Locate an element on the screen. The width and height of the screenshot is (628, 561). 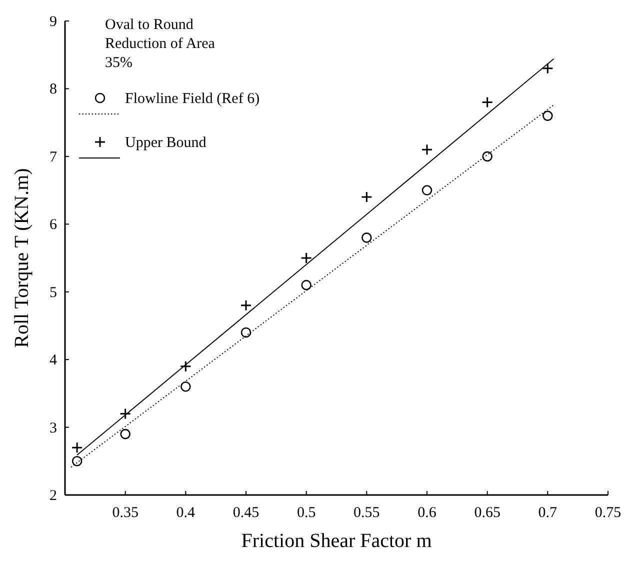
x-tick-label: 0.65 is located at coordinates (487, 513).